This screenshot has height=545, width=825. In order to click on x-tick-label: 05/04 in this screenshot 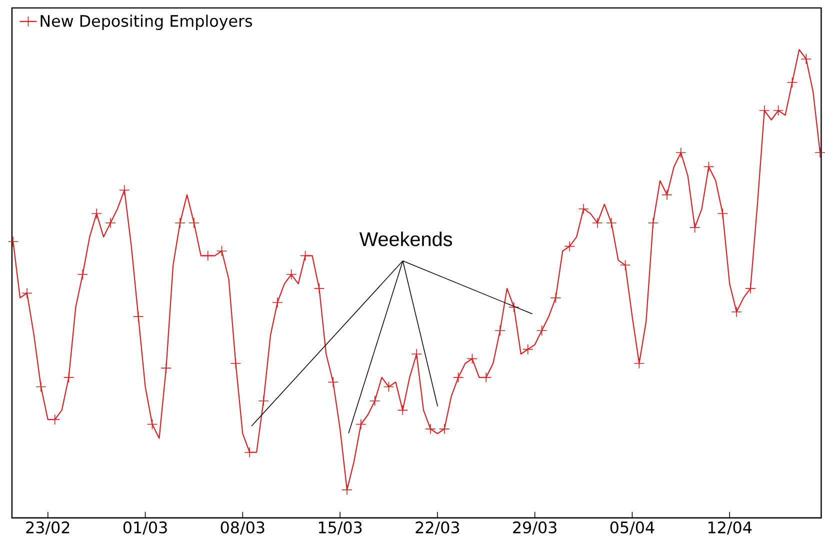, I will do `click(632, 528)`.